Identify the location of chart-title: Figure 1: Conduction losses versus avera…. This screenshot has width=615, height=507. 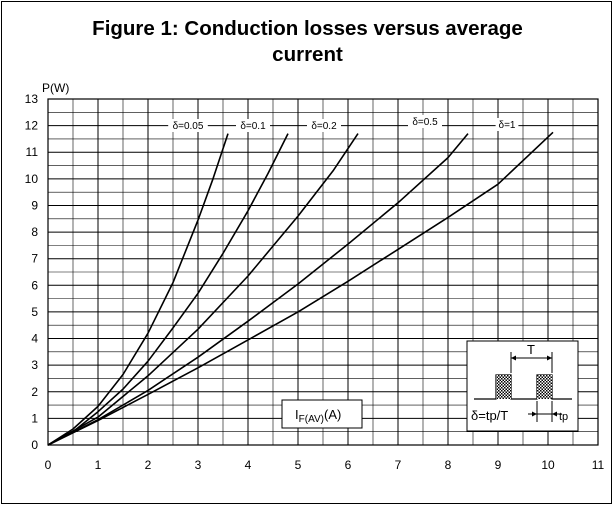
(307, 42).